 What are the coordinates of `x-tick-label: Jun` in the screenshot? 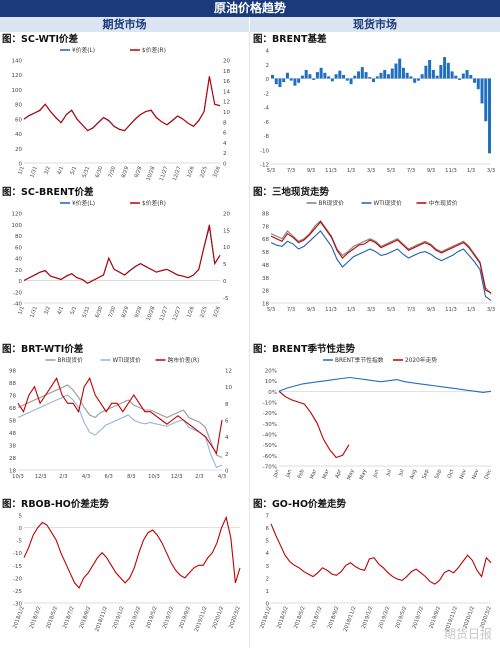 It's located at (376, 474).